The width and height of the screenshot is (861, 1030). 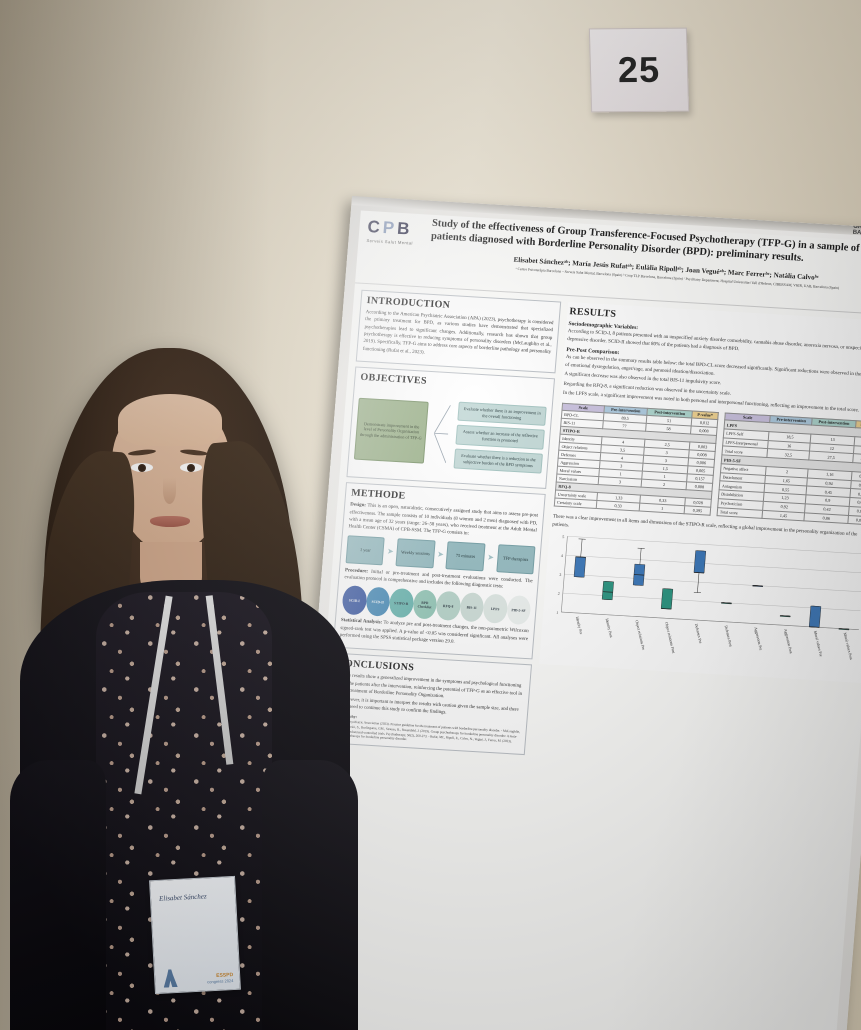 I want to click on mouth, so click(x=170, y=521).